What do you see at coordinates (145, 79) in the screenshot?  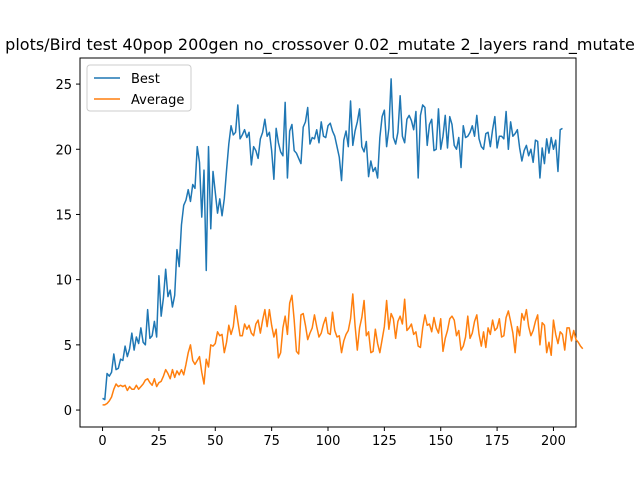 I see `legend-label-best: Best` at bounding box center [145, 79].